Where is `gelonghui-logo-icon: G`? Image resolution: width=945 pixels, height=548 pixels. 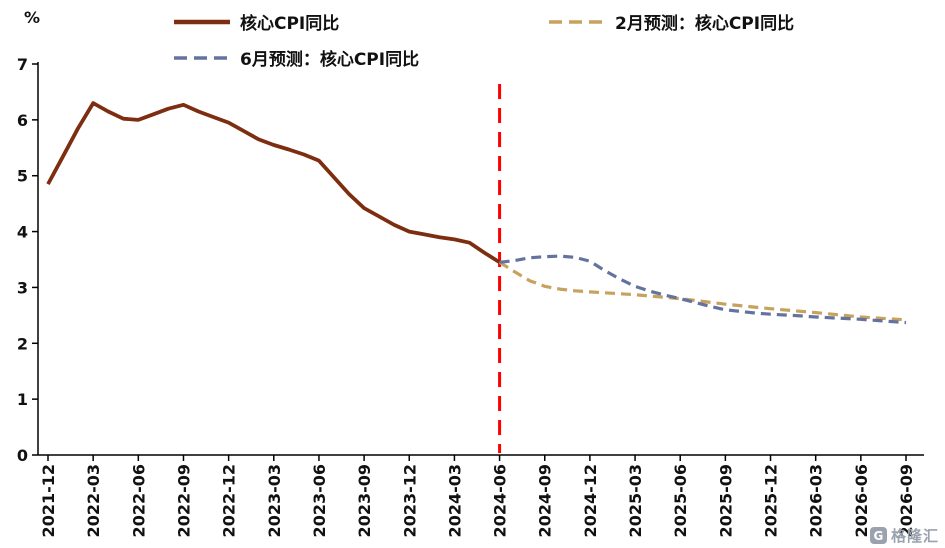 gelonghui-logo-icon: G is located at coordinates (878, 535).